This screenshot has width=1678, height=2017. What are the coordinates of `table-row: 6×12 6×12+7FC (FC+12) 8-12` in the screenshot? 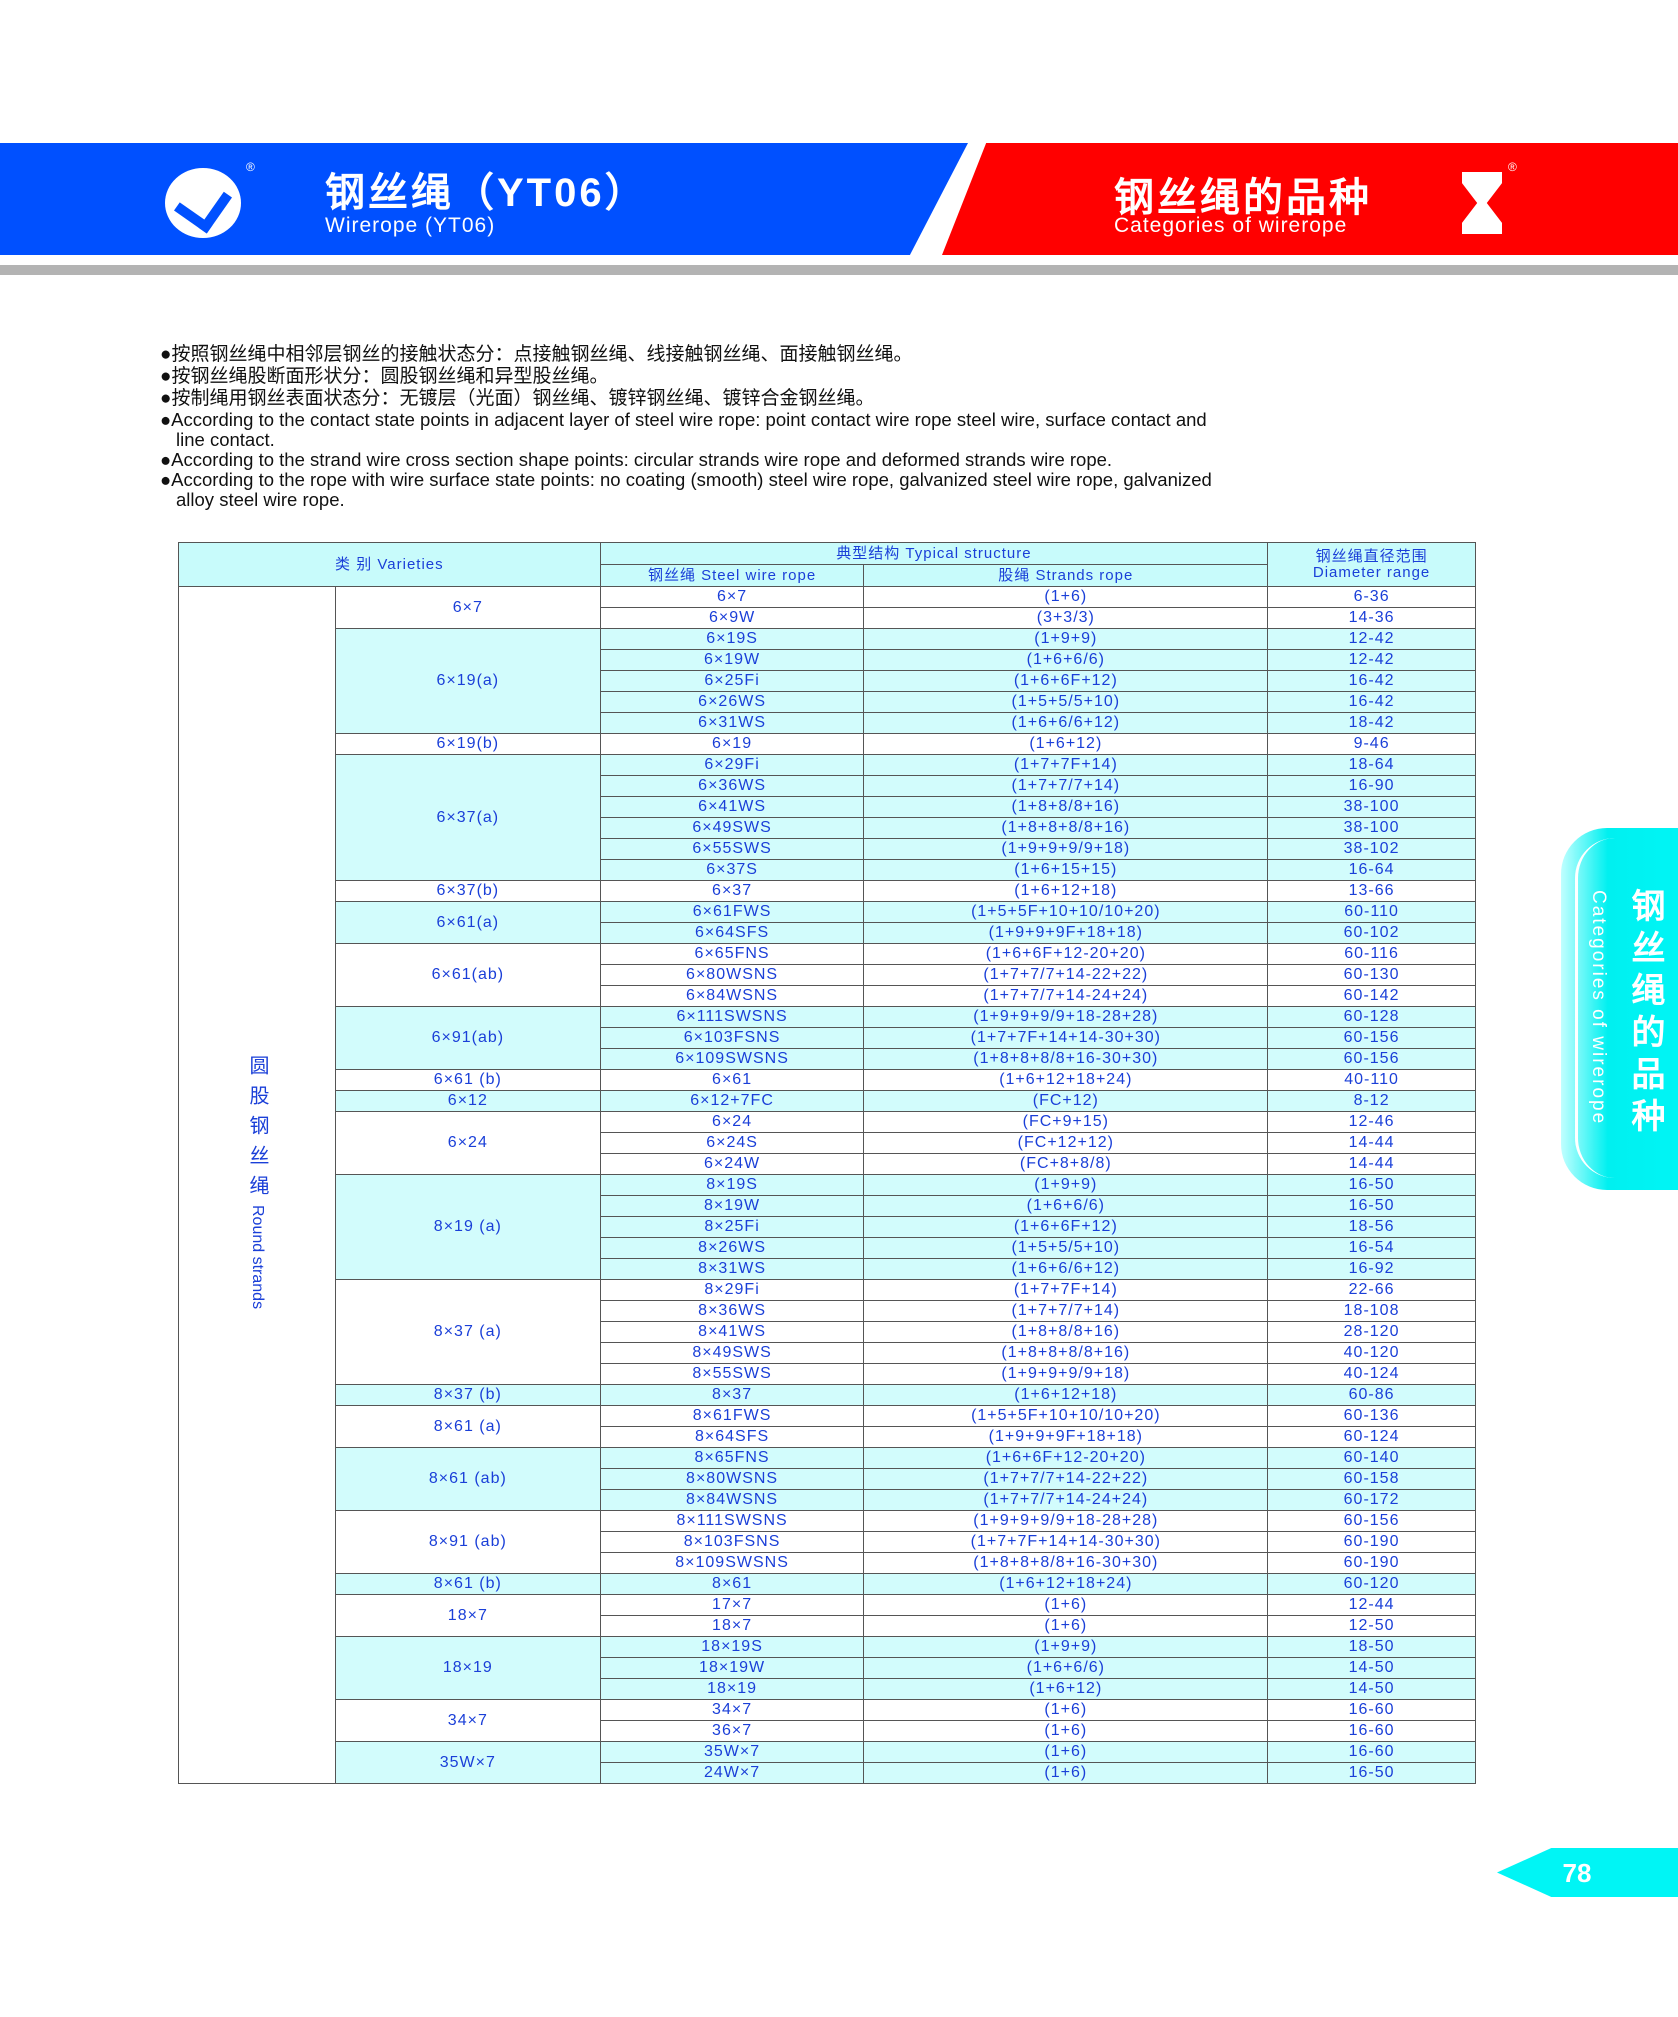 It's located at (827, 1101).